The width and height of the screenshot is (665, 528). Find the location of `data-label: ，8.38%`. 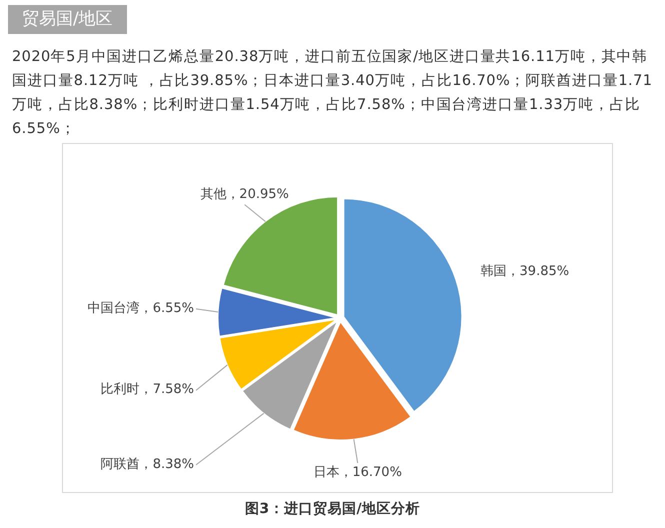

data-label: ，8.38% is located at coordinates (167, 464).